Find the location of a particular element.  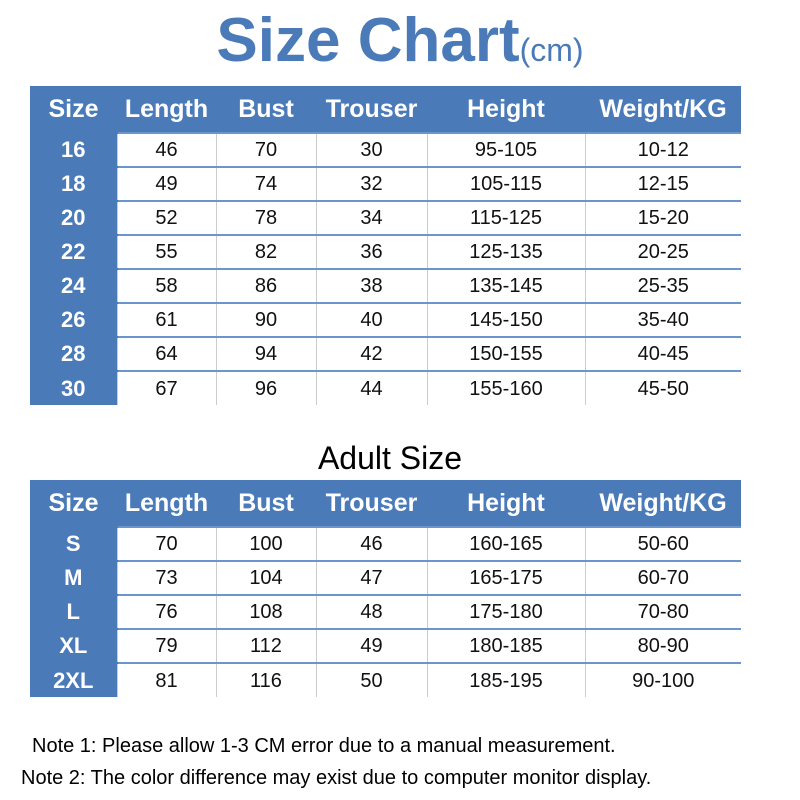

title-unit: (cm) is located at coordinates (551, 50).